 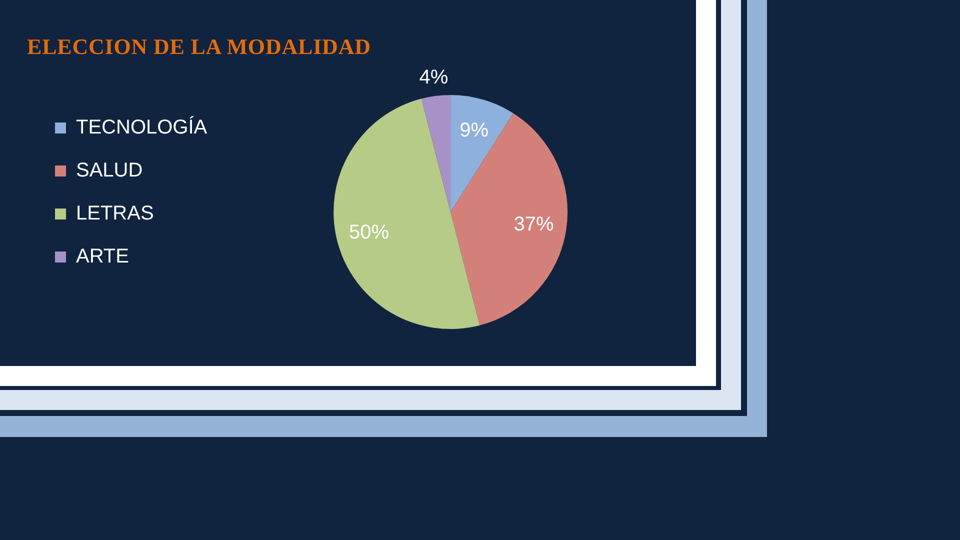 I want to click on data-label: 37%, so click(x=534, y=225).